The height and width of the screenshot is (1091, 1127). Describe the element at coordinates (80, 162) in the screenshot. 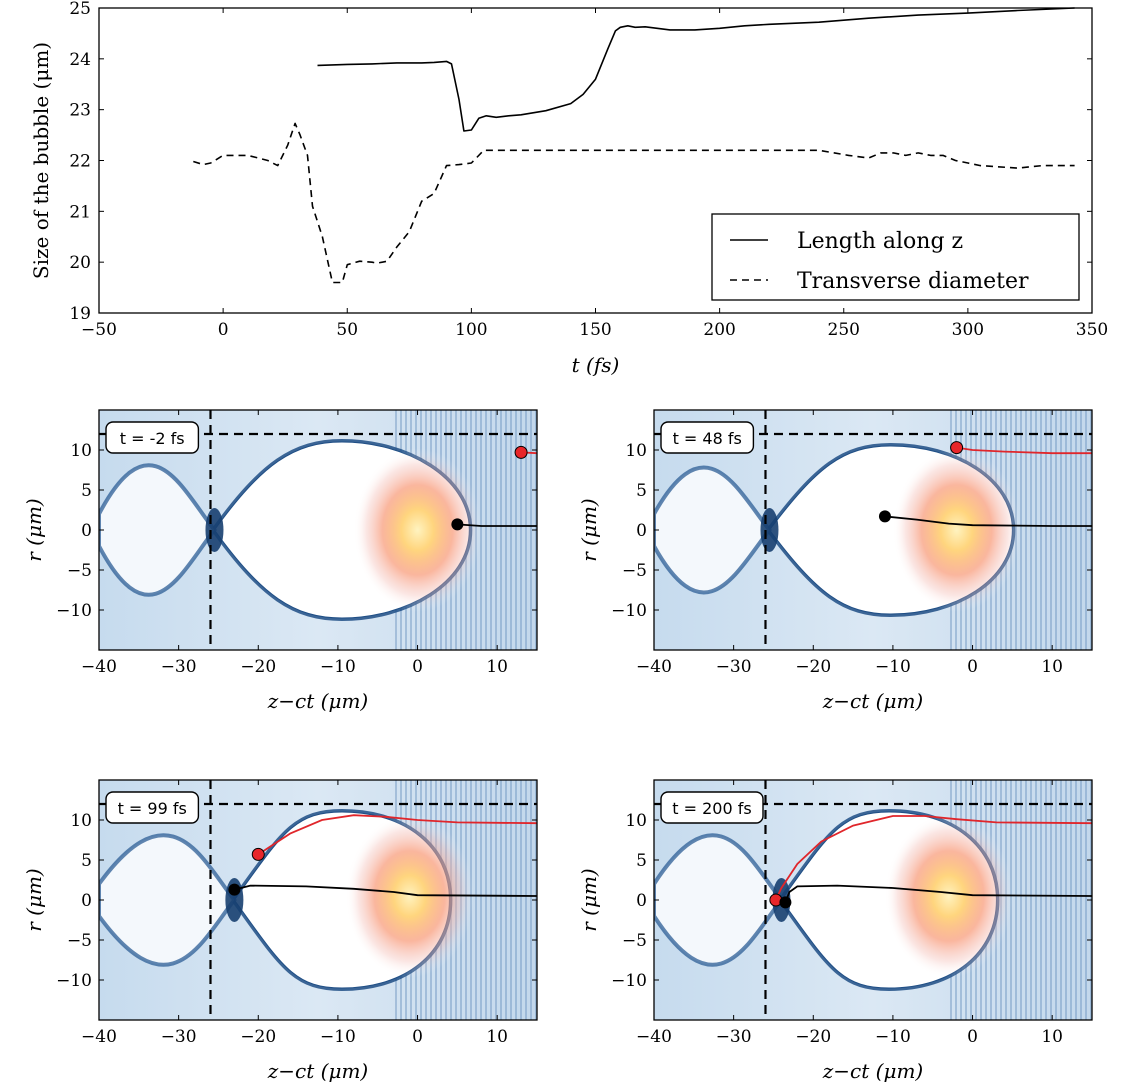

I see `y-tick-label: 22` at that location.